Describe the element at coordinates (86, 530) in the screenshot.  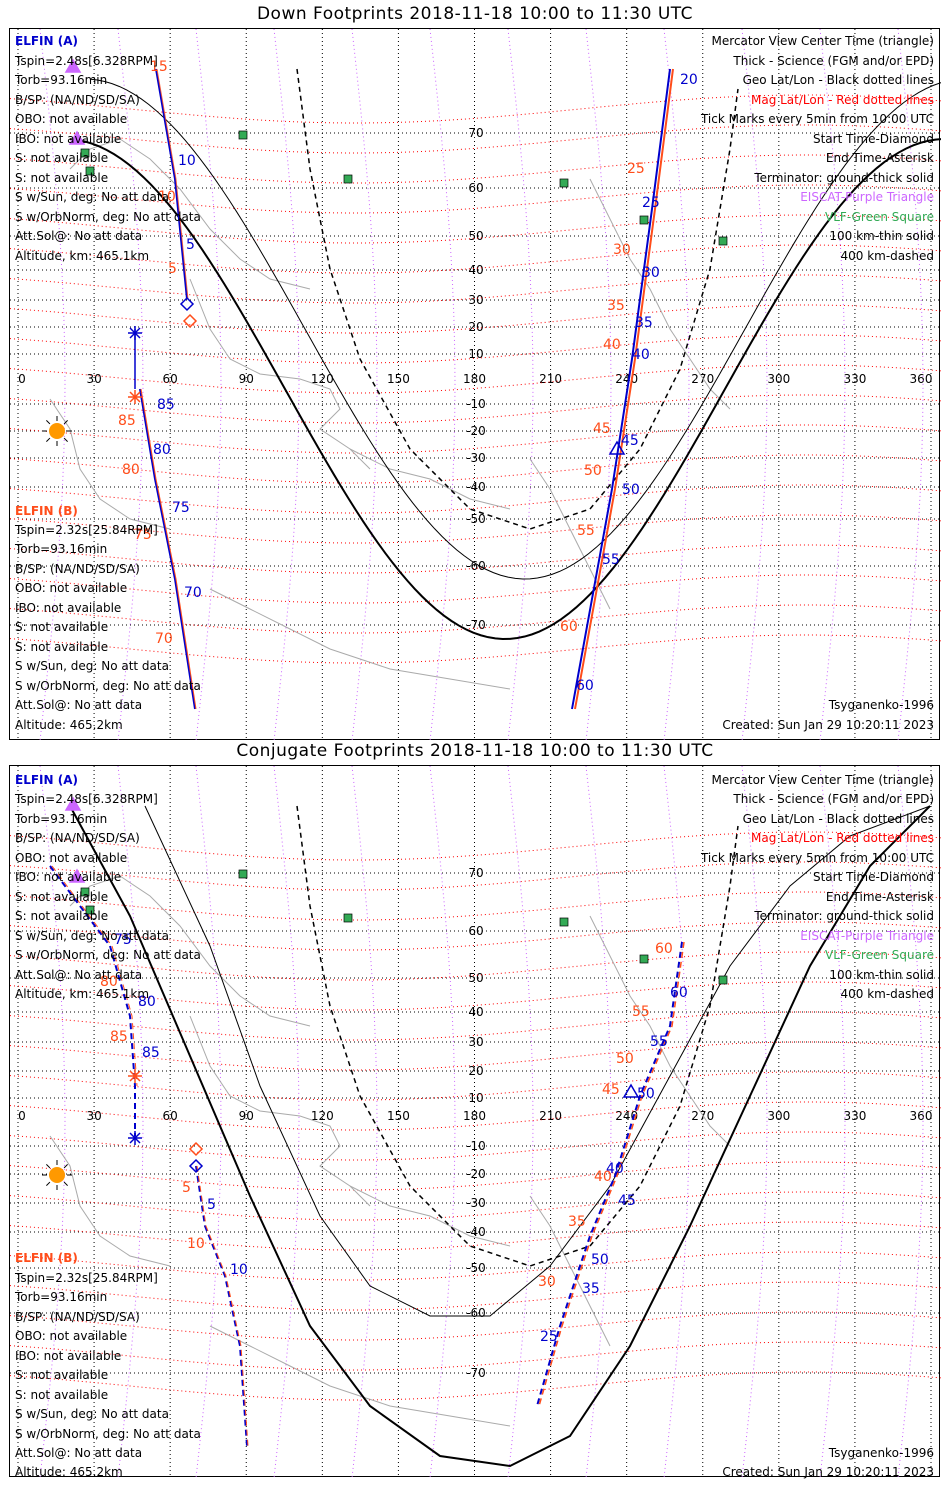
I see `info-line: Tspin=2.32s[25.84RPM]` at that location.